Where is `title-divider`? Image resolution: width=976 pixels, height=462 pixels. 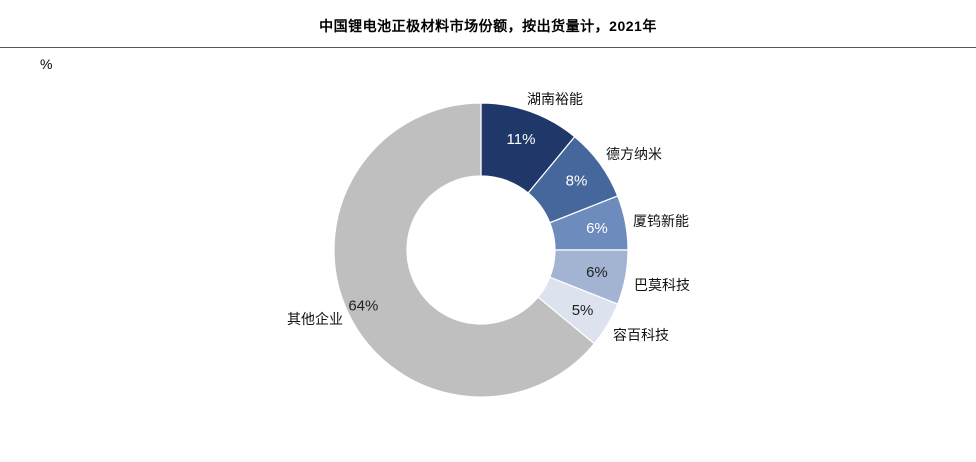 title-divider is located at coordinates (488, 47).